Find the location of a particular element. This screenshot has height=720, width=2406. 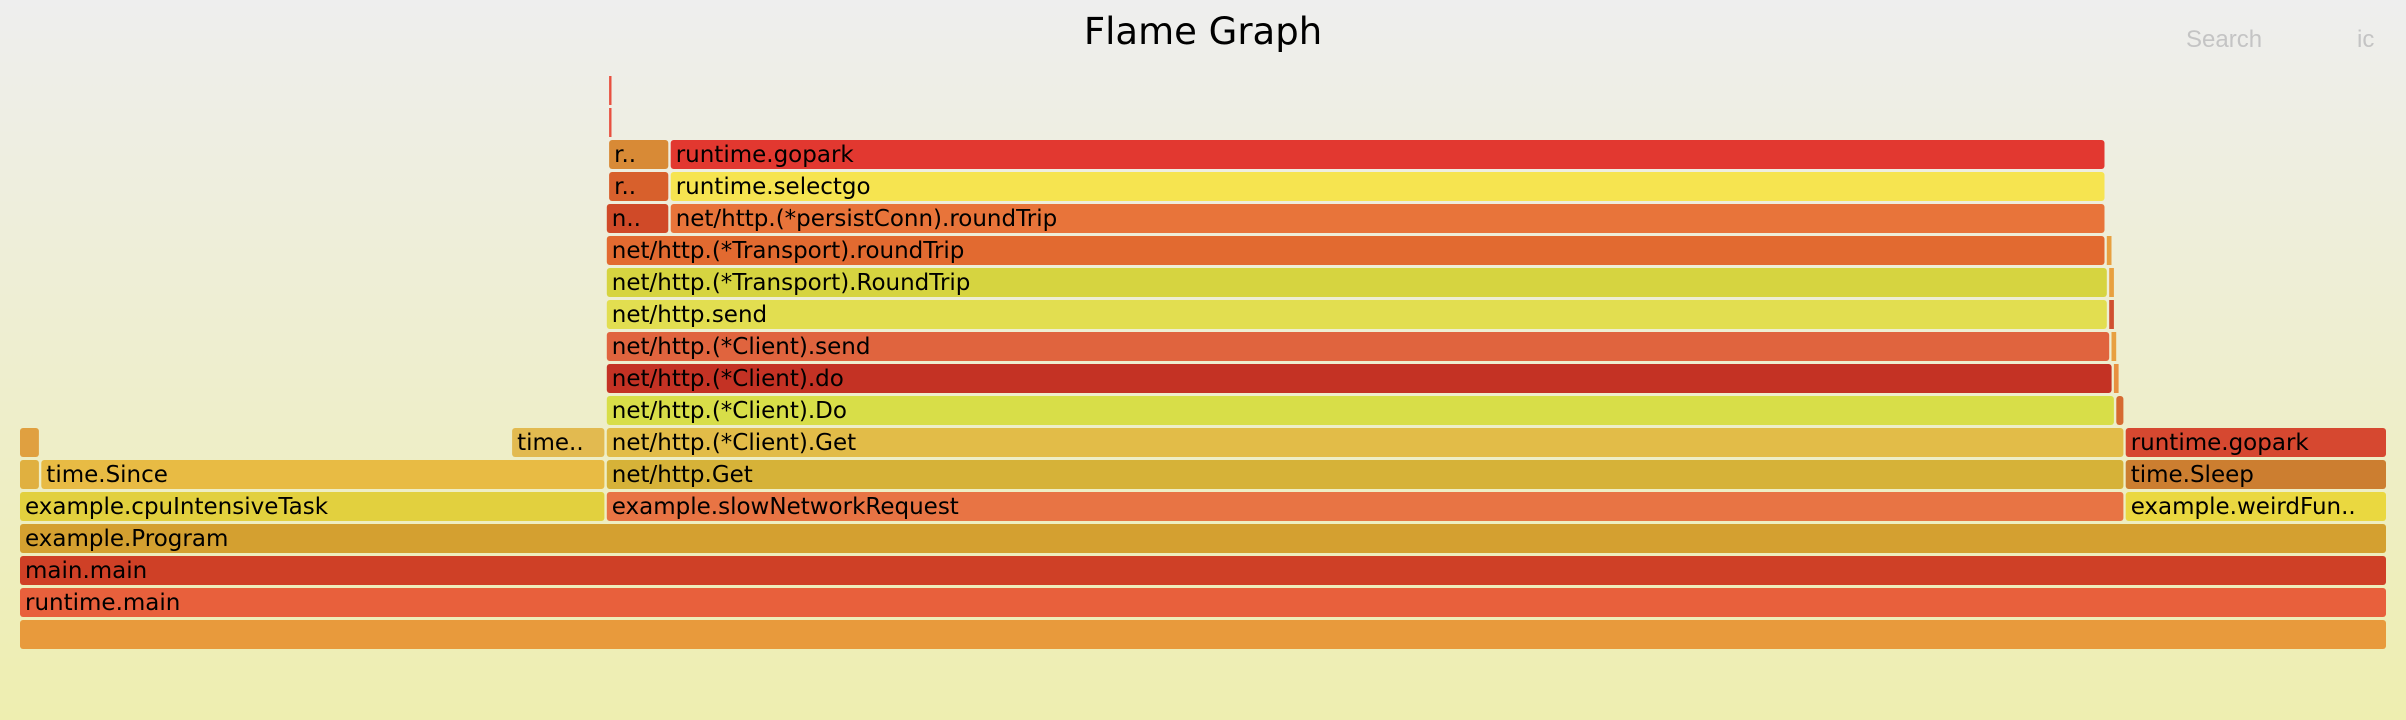

search-button: Search is located at coordinates (2224, 39).